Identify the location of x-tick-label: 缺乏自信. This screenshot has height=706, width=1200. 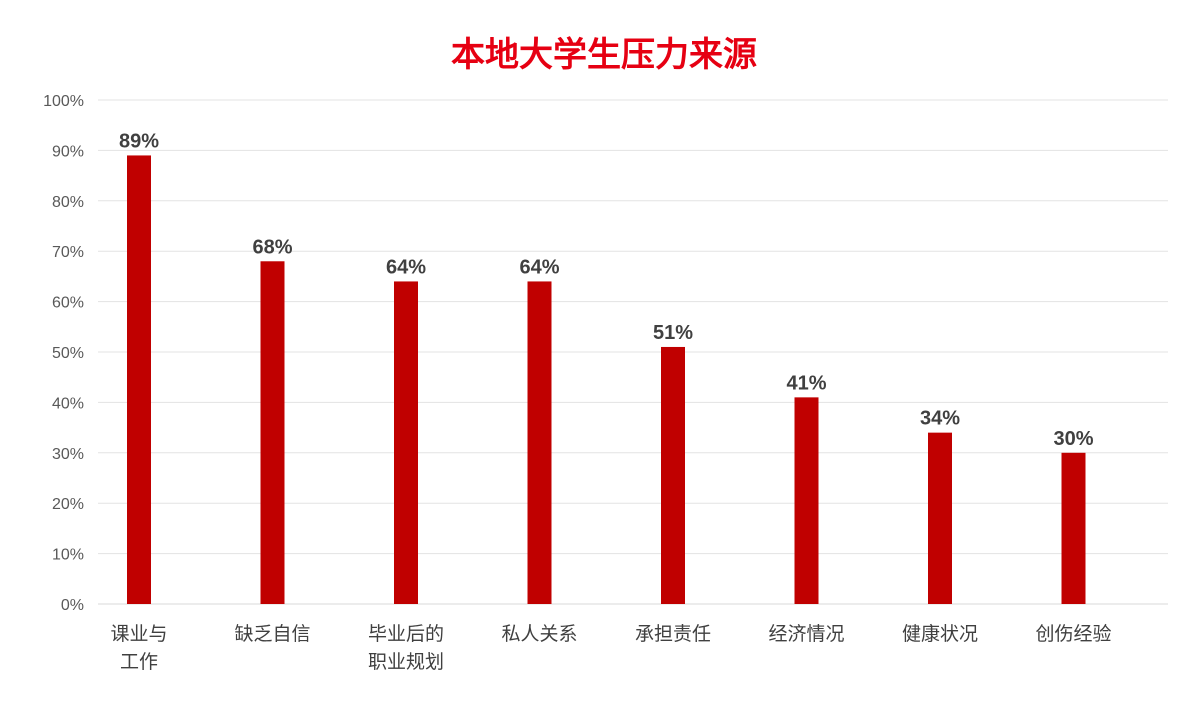
(272, 634).